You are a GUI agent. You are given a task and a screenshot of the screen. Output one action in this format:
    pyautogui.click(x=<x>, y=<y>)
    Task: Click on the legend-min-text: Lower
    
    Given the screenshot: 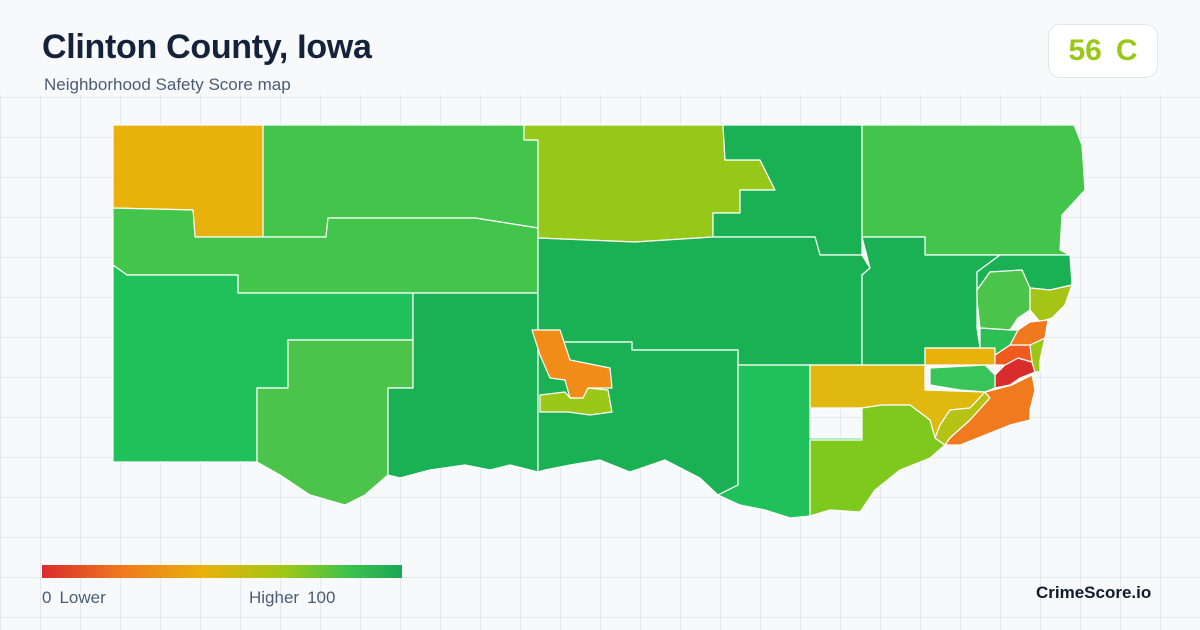 What is the action you would take?
    pyautogui.click(x=82, y=597)
    